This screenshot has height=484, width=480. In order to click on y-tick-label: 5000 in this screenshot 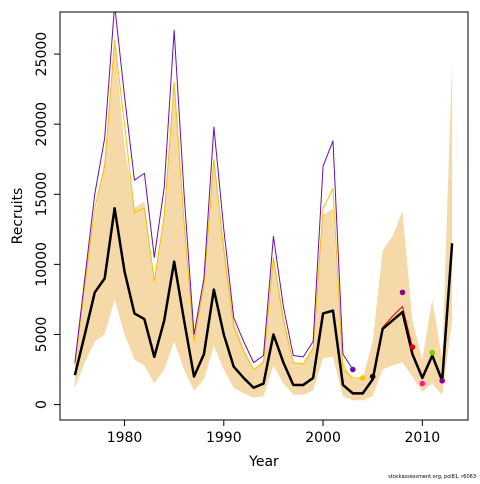, I will do `click(42, 335)`.